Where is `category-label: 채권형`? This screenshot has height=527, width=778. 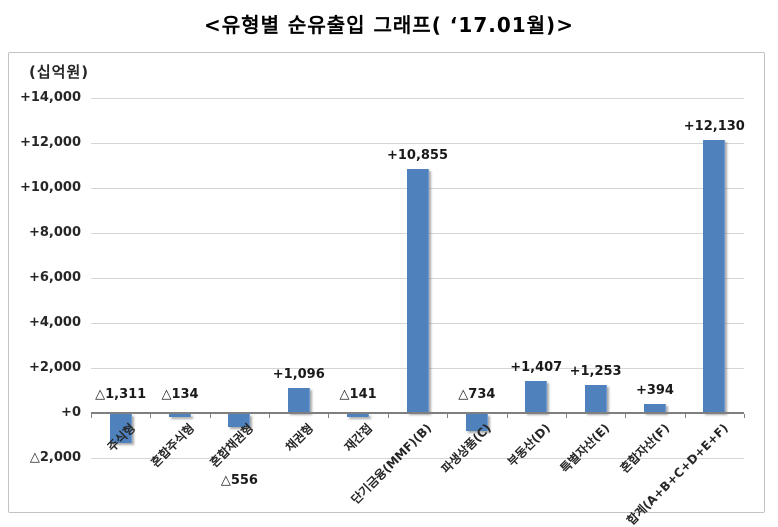 category-label: 채권형 is located at coordinates (299, 438).